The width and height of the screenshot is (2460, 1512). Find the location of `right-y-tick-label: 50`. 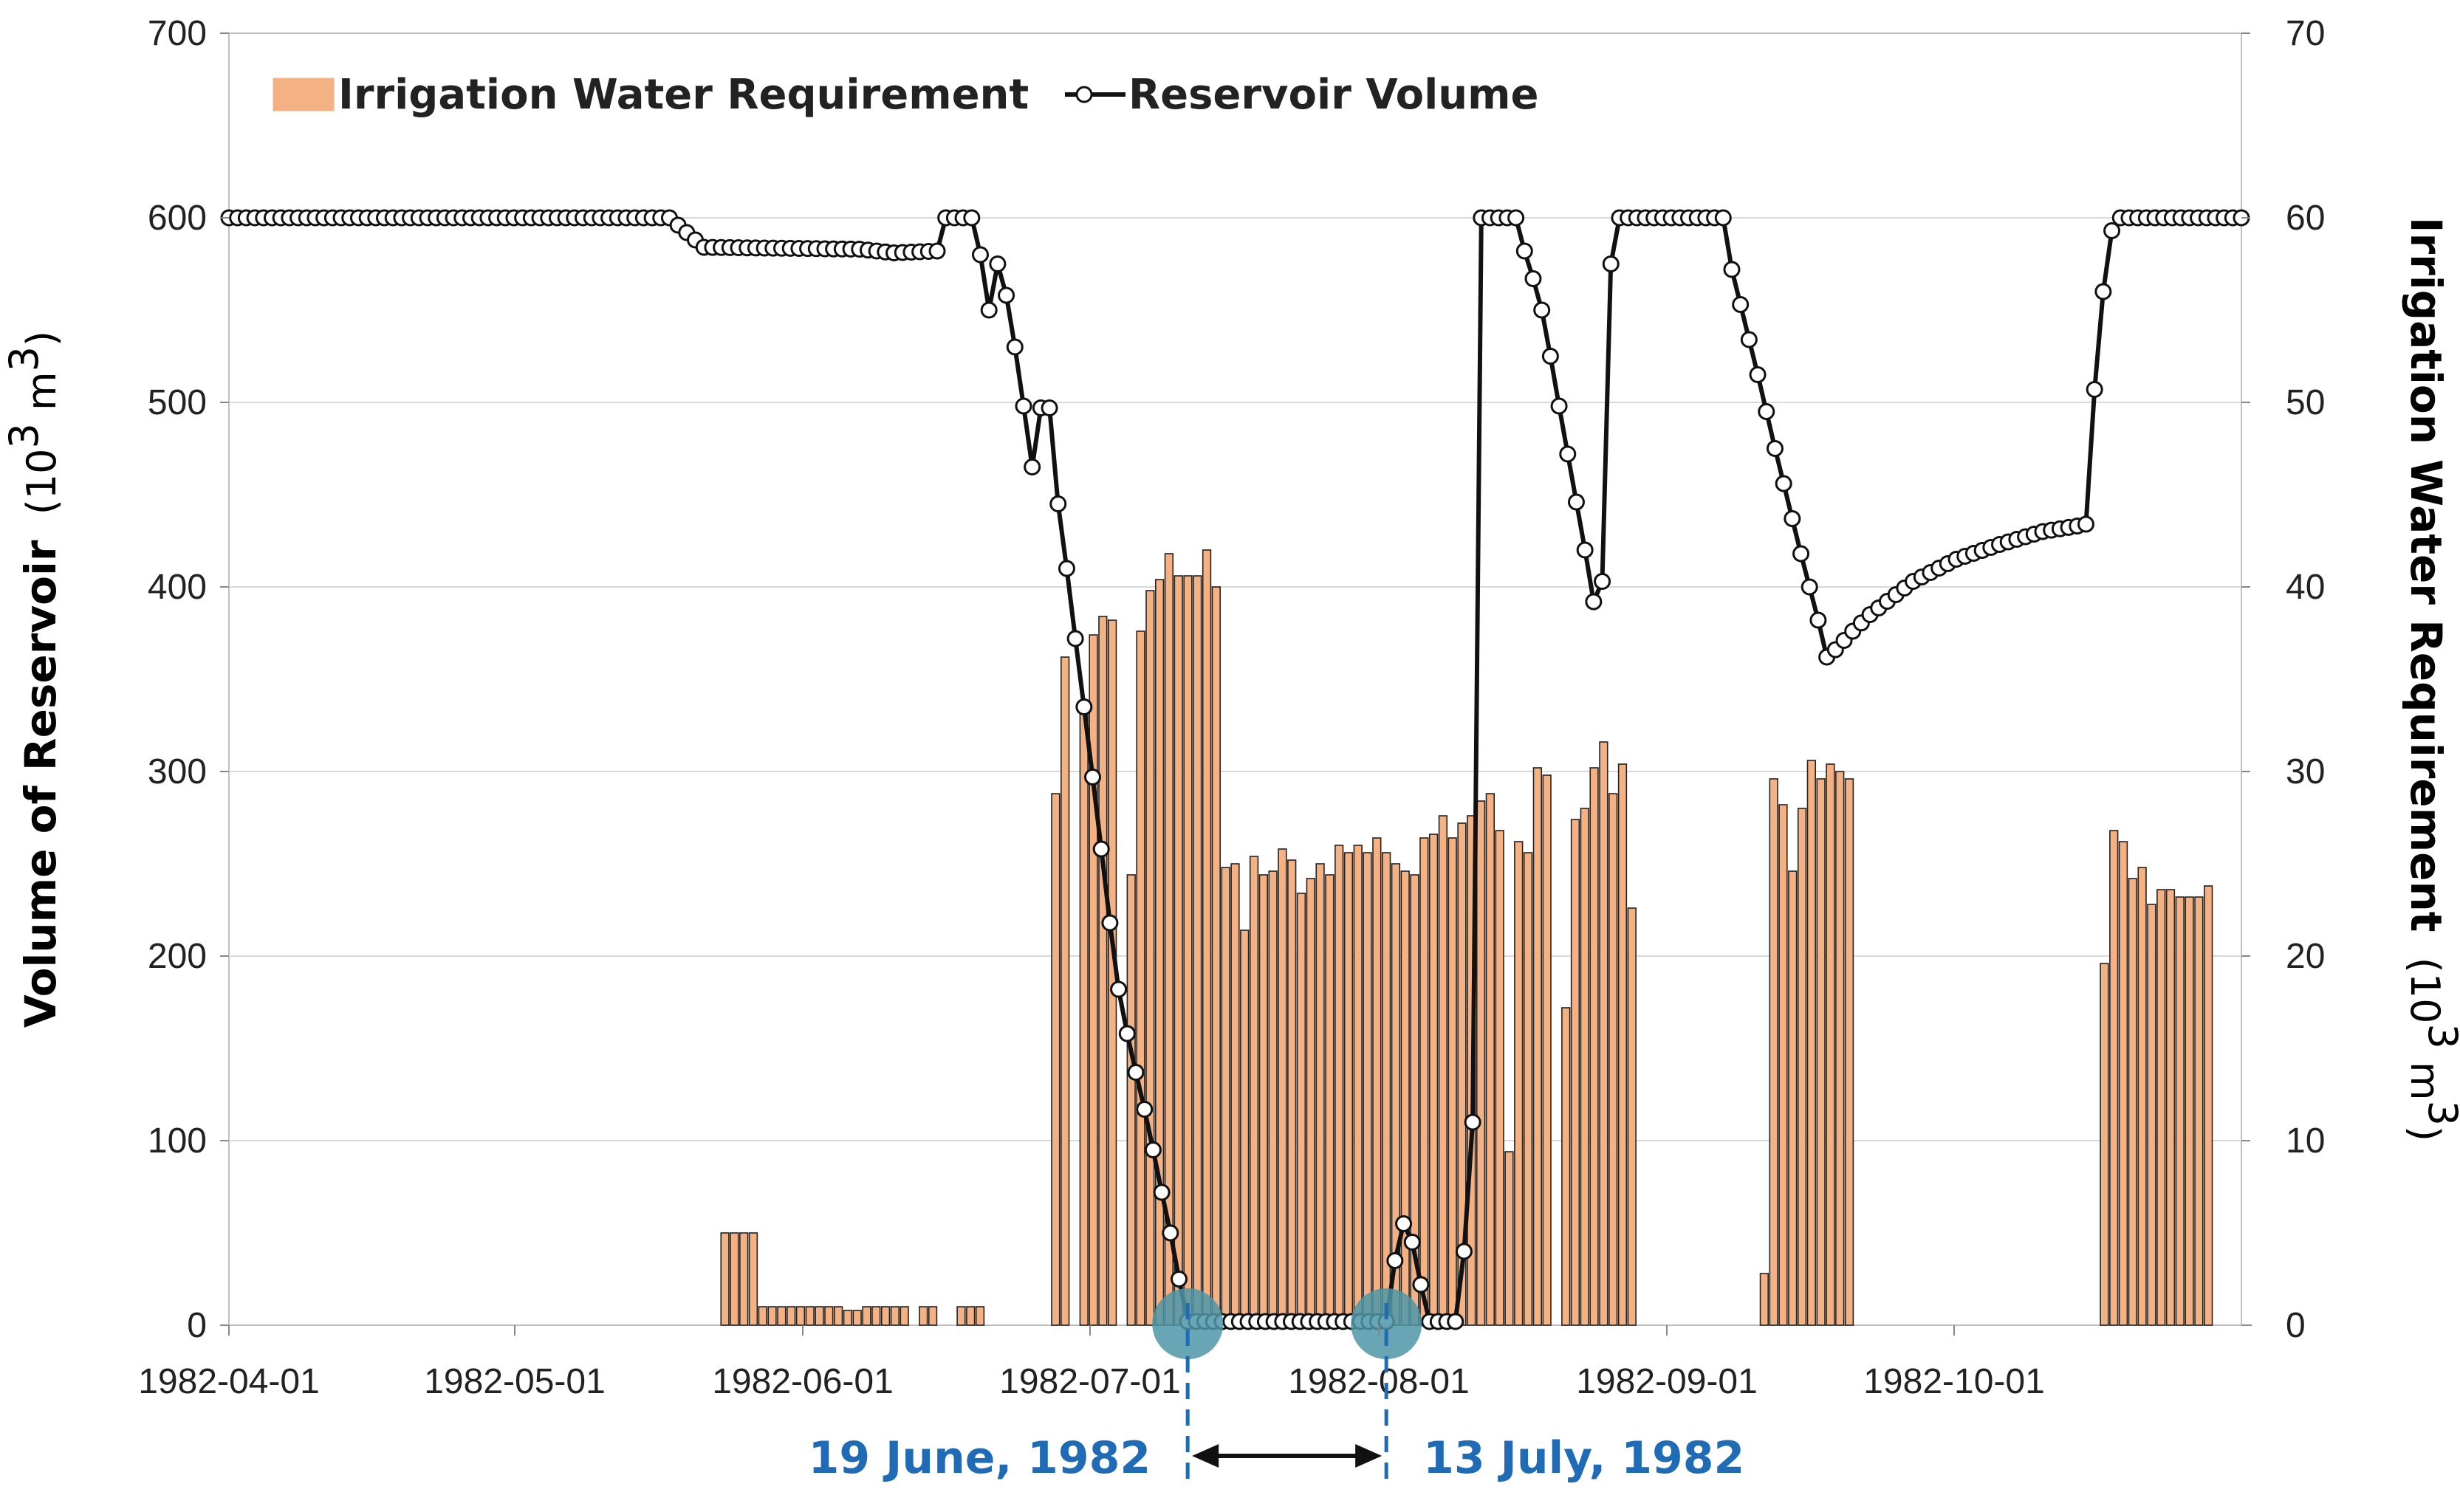

right-y-tick-label: 50 is located at coordinates (2305, 402).